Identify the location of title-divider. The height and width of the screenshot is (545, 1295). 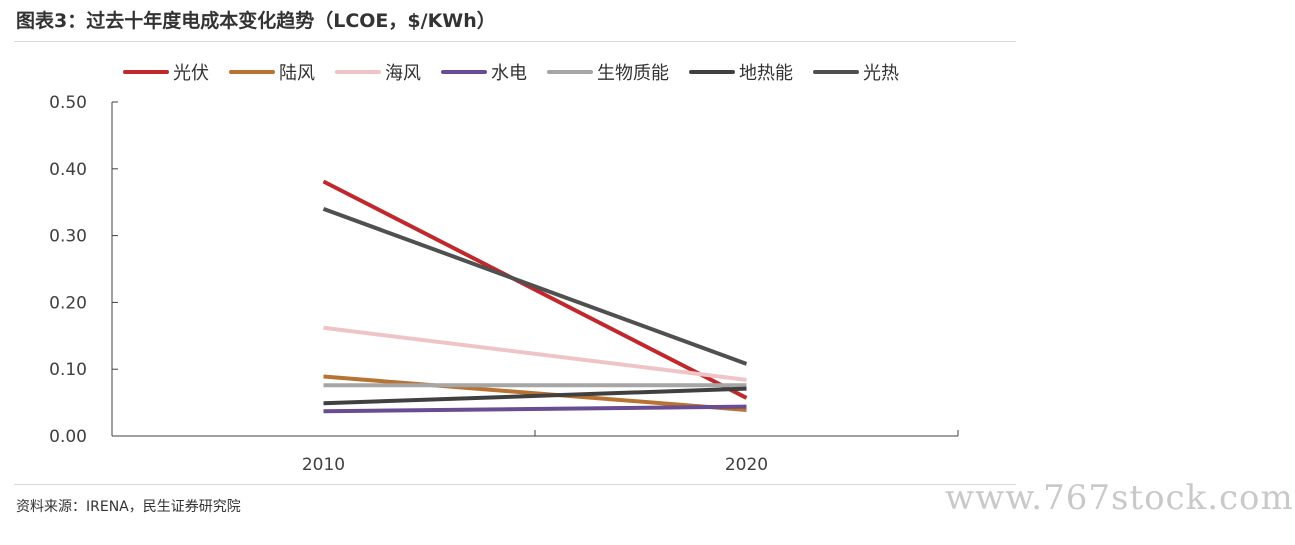
(515, 41).